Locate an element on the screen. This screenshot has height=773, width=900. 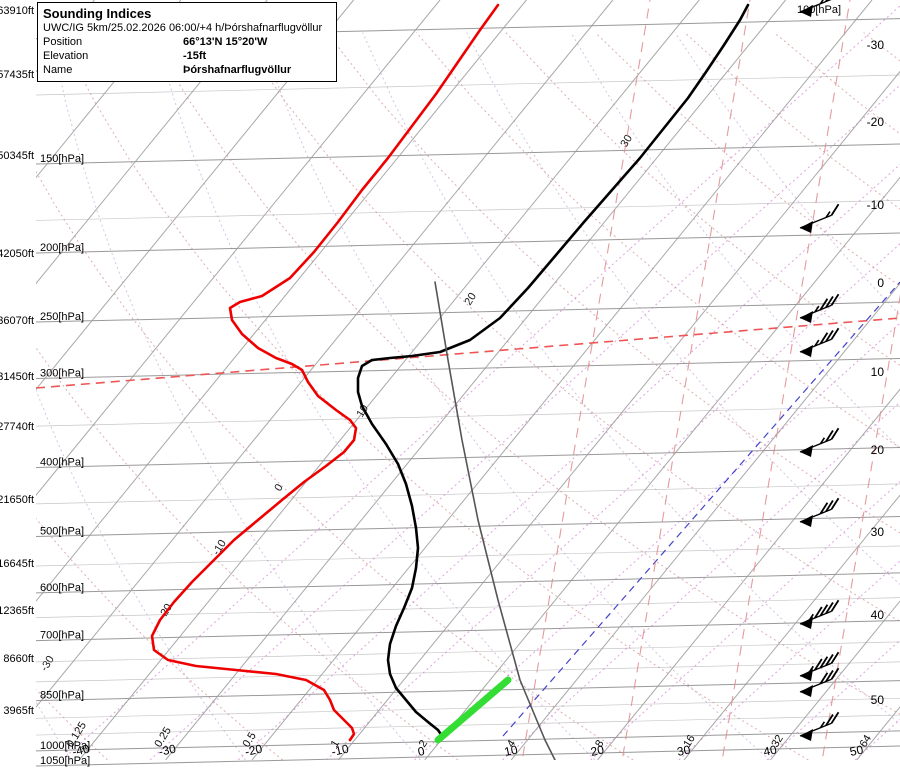
temperature-tick-bottom: 20 is located at coordinates (597, 750).